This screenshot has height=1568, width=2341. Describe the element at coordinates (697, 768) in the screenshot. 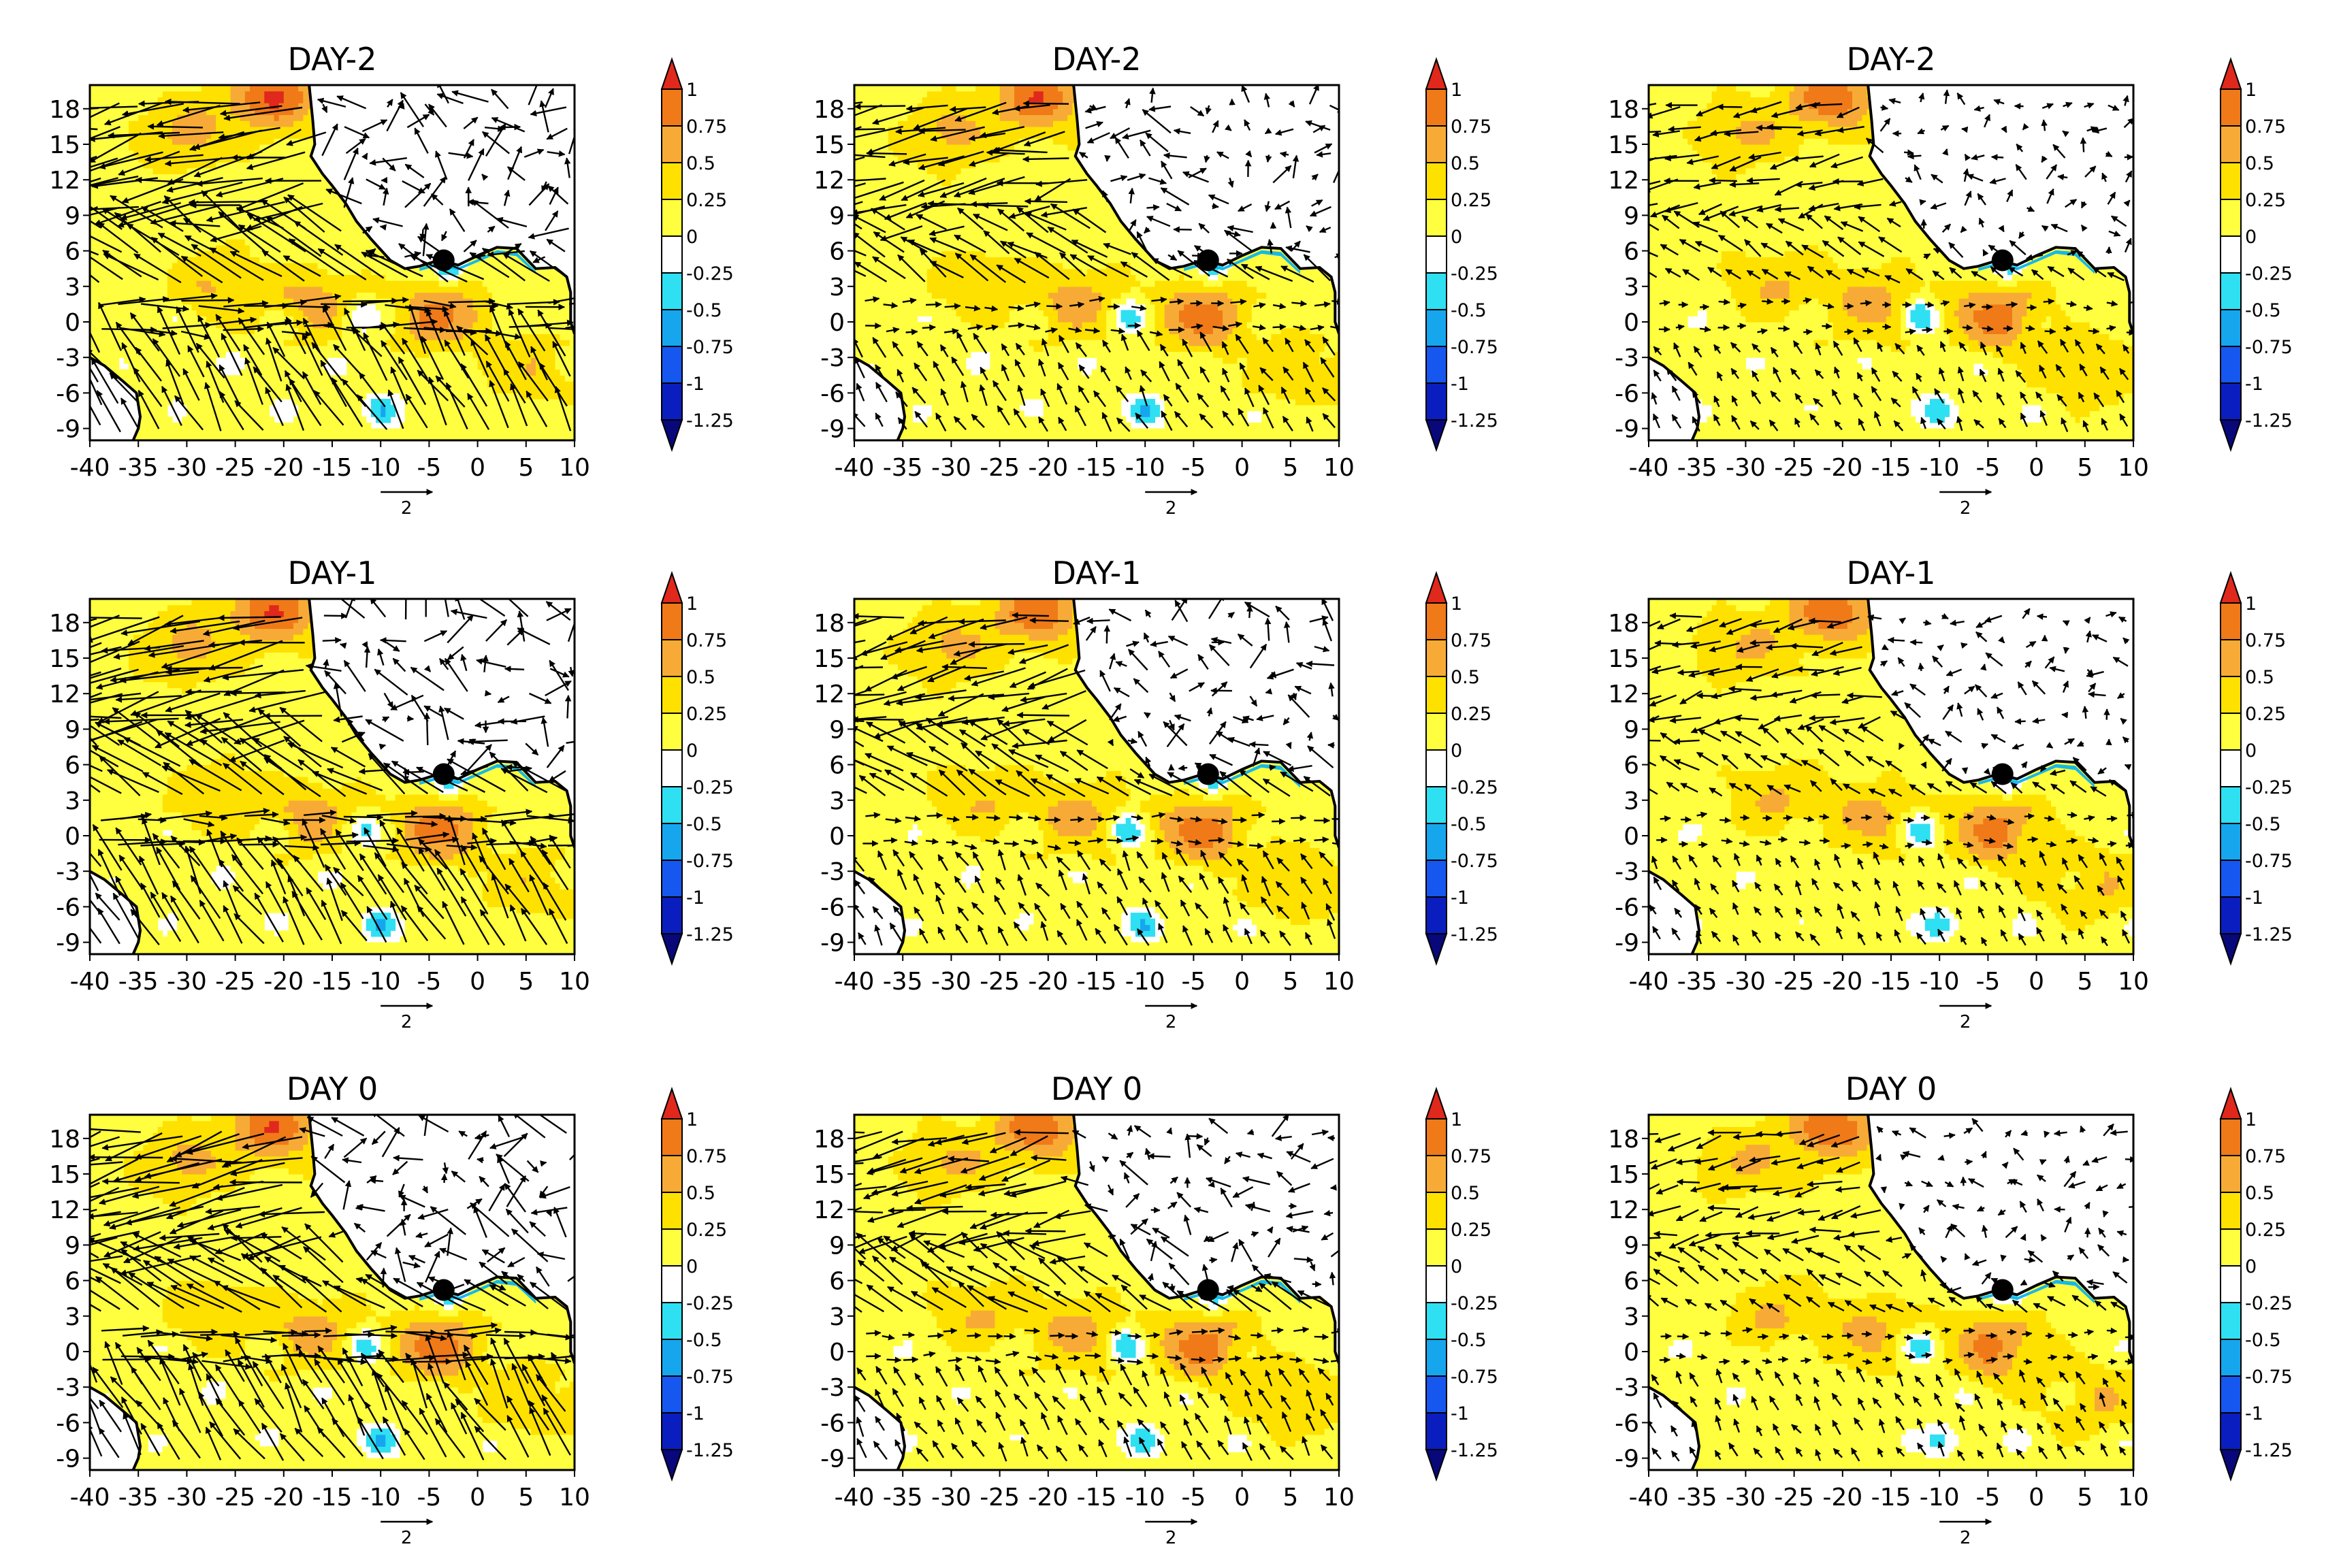

I see `colorbar: 1 0.75 0.5 0.25 0 -0.25 -0.5 -0.75 -1 -1.25` at that location.